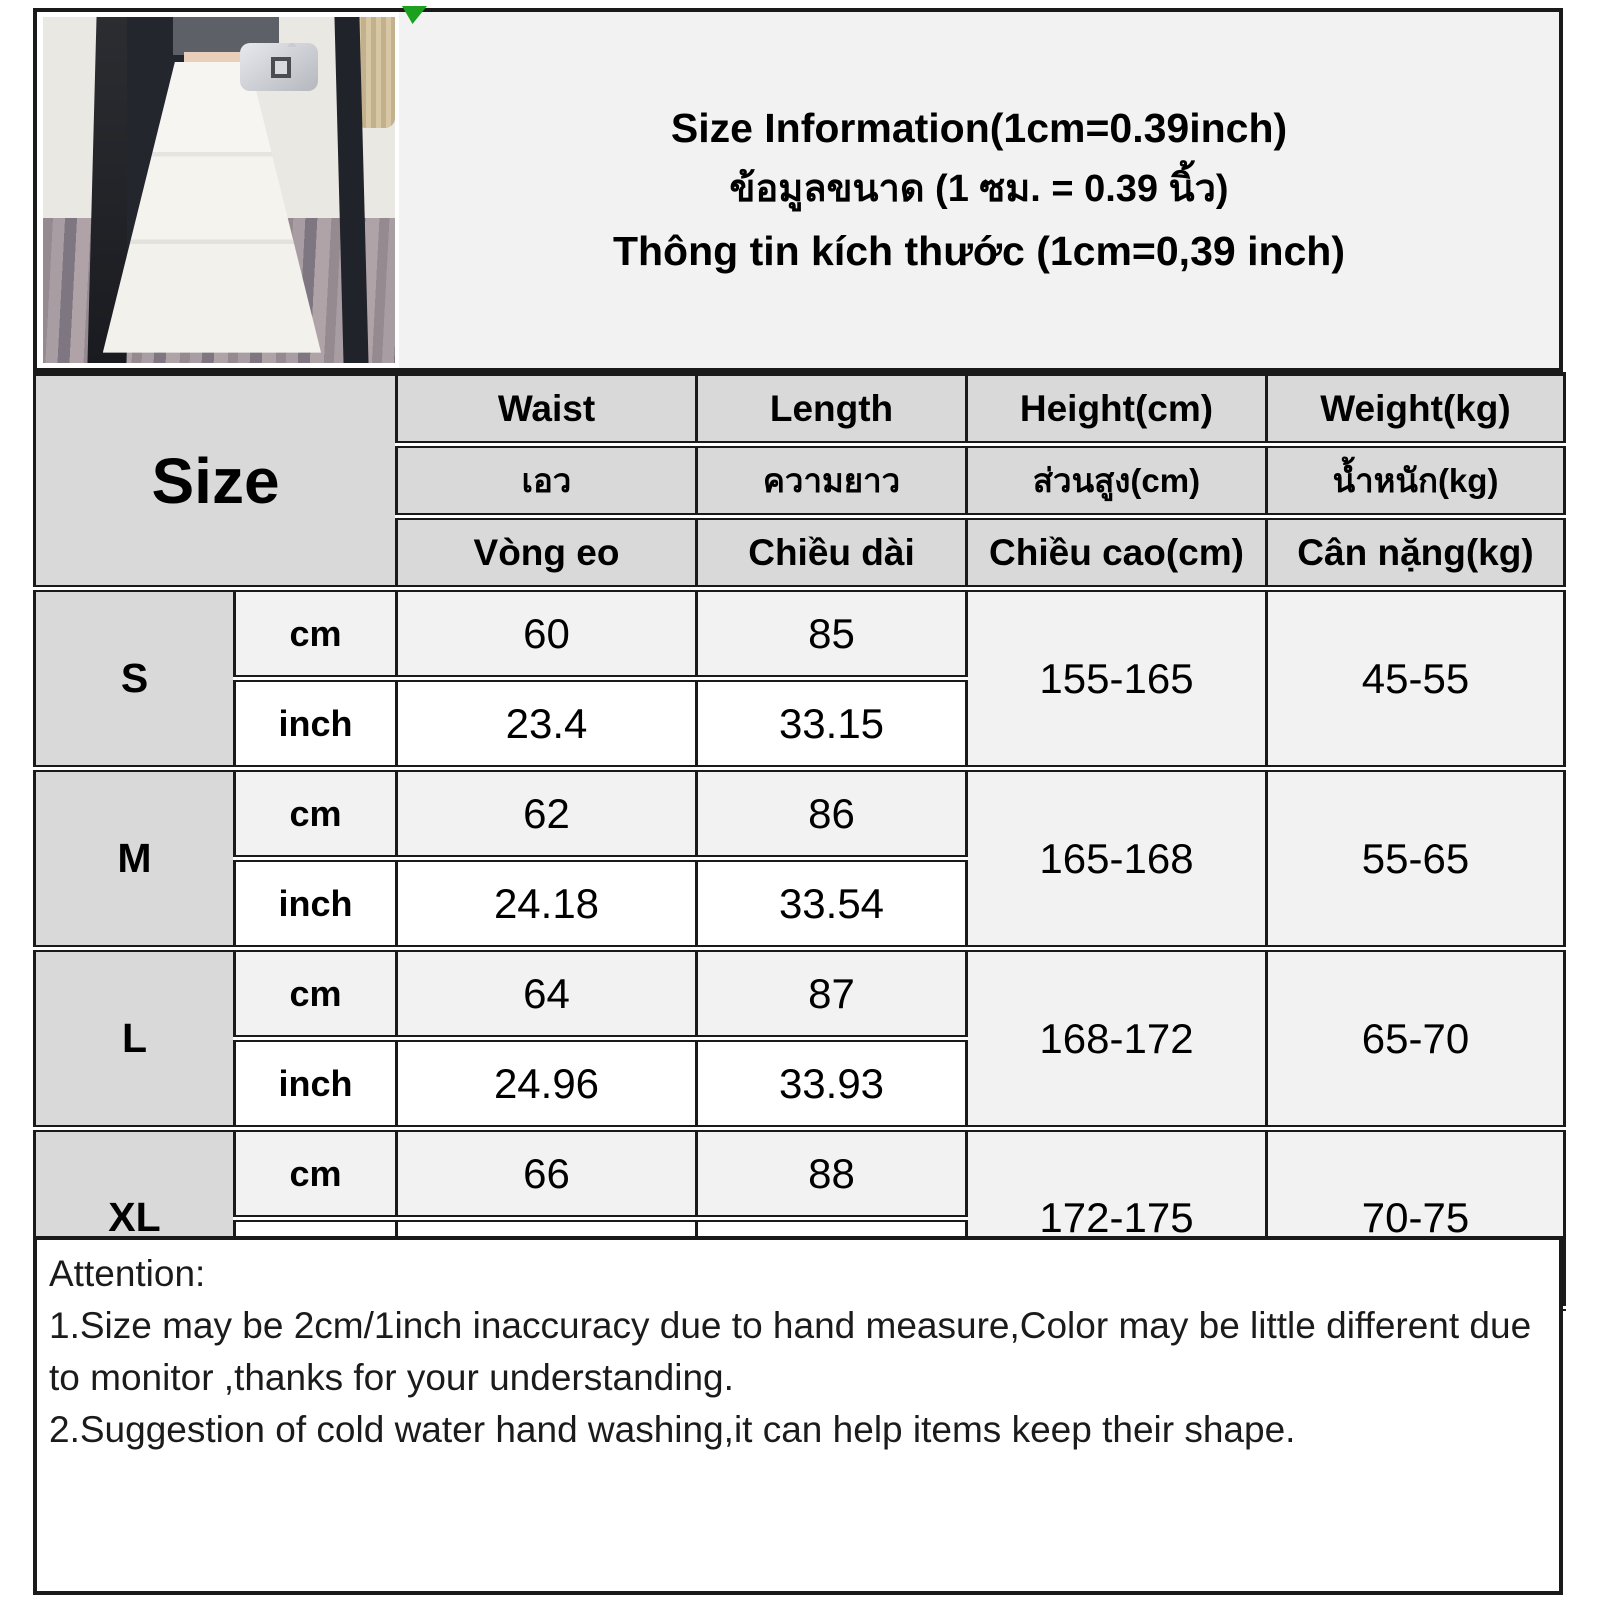 This screenshot has width=1600, height=1600. Describe the element at coordinates (1116, 552) in the screenshot. I see `header-height-vi: Chiều cao(cm)` at that location.